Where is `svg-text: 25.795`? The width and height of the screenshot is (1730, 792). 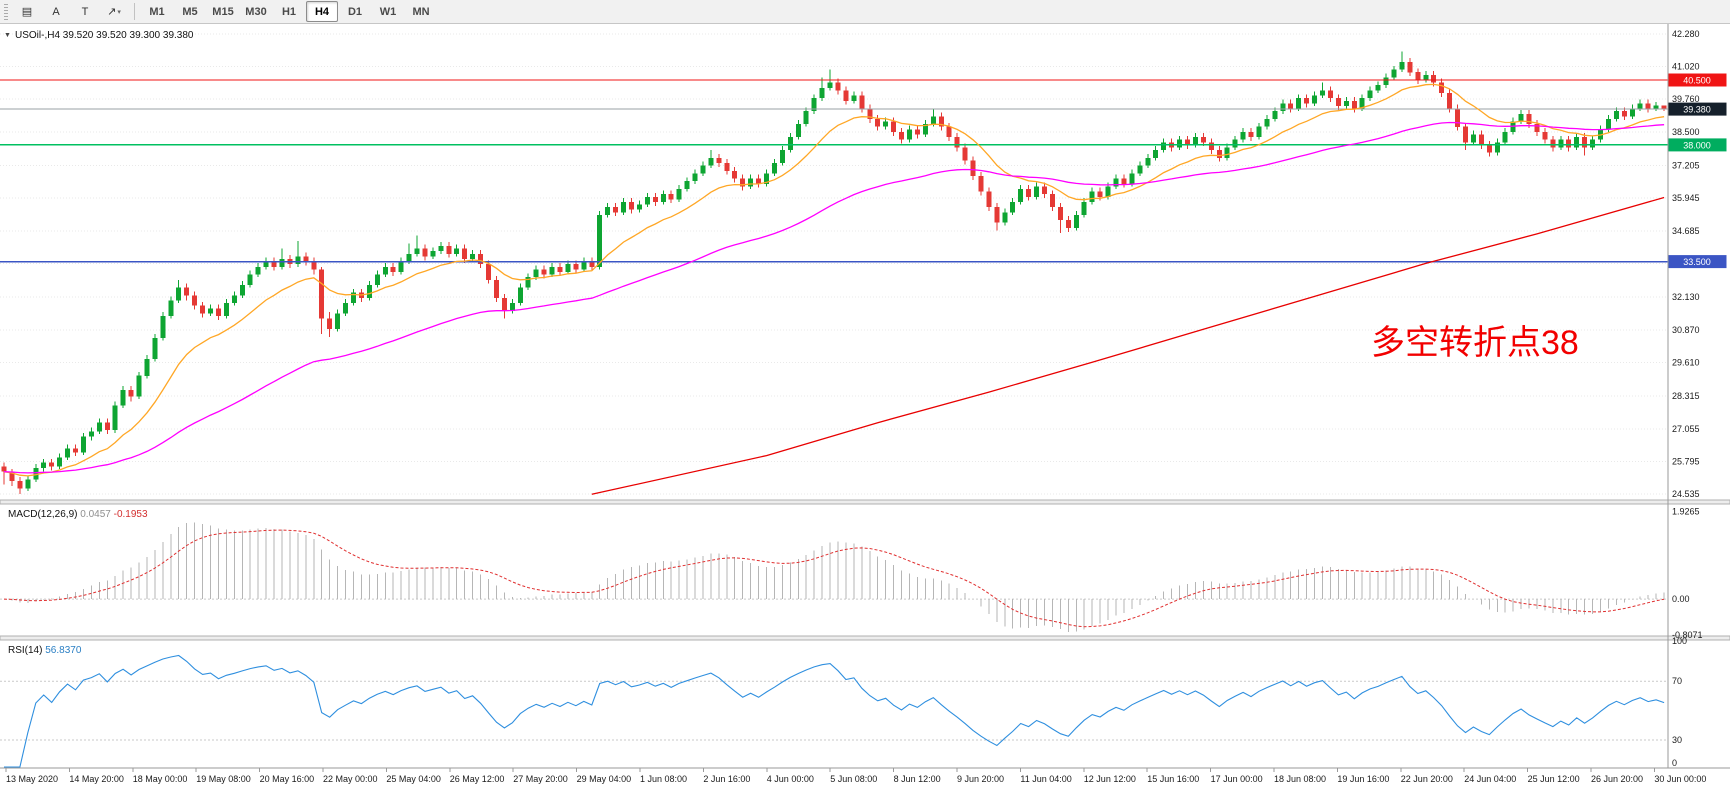 svg-text: 25.795 is located at coordinates (1686, 462).